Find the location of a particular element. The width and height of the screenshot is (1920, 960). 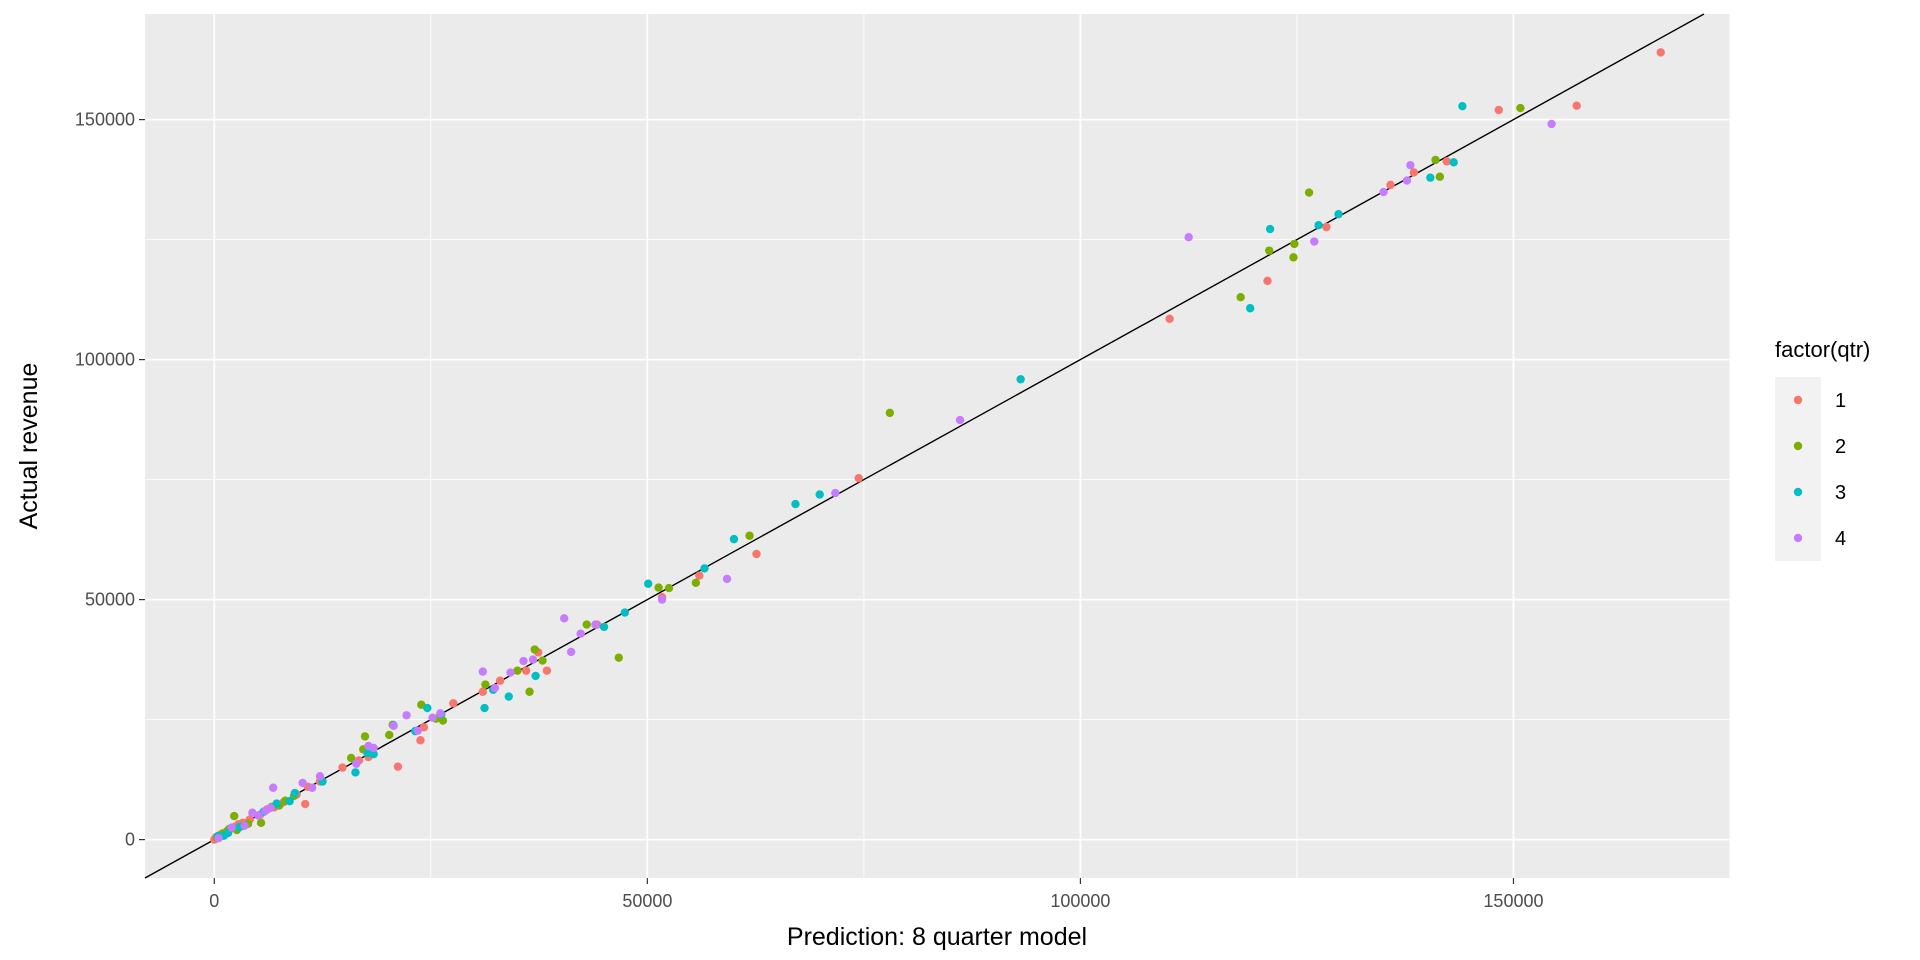

x-tick-label: 0 is located at coordinates (214, 901).